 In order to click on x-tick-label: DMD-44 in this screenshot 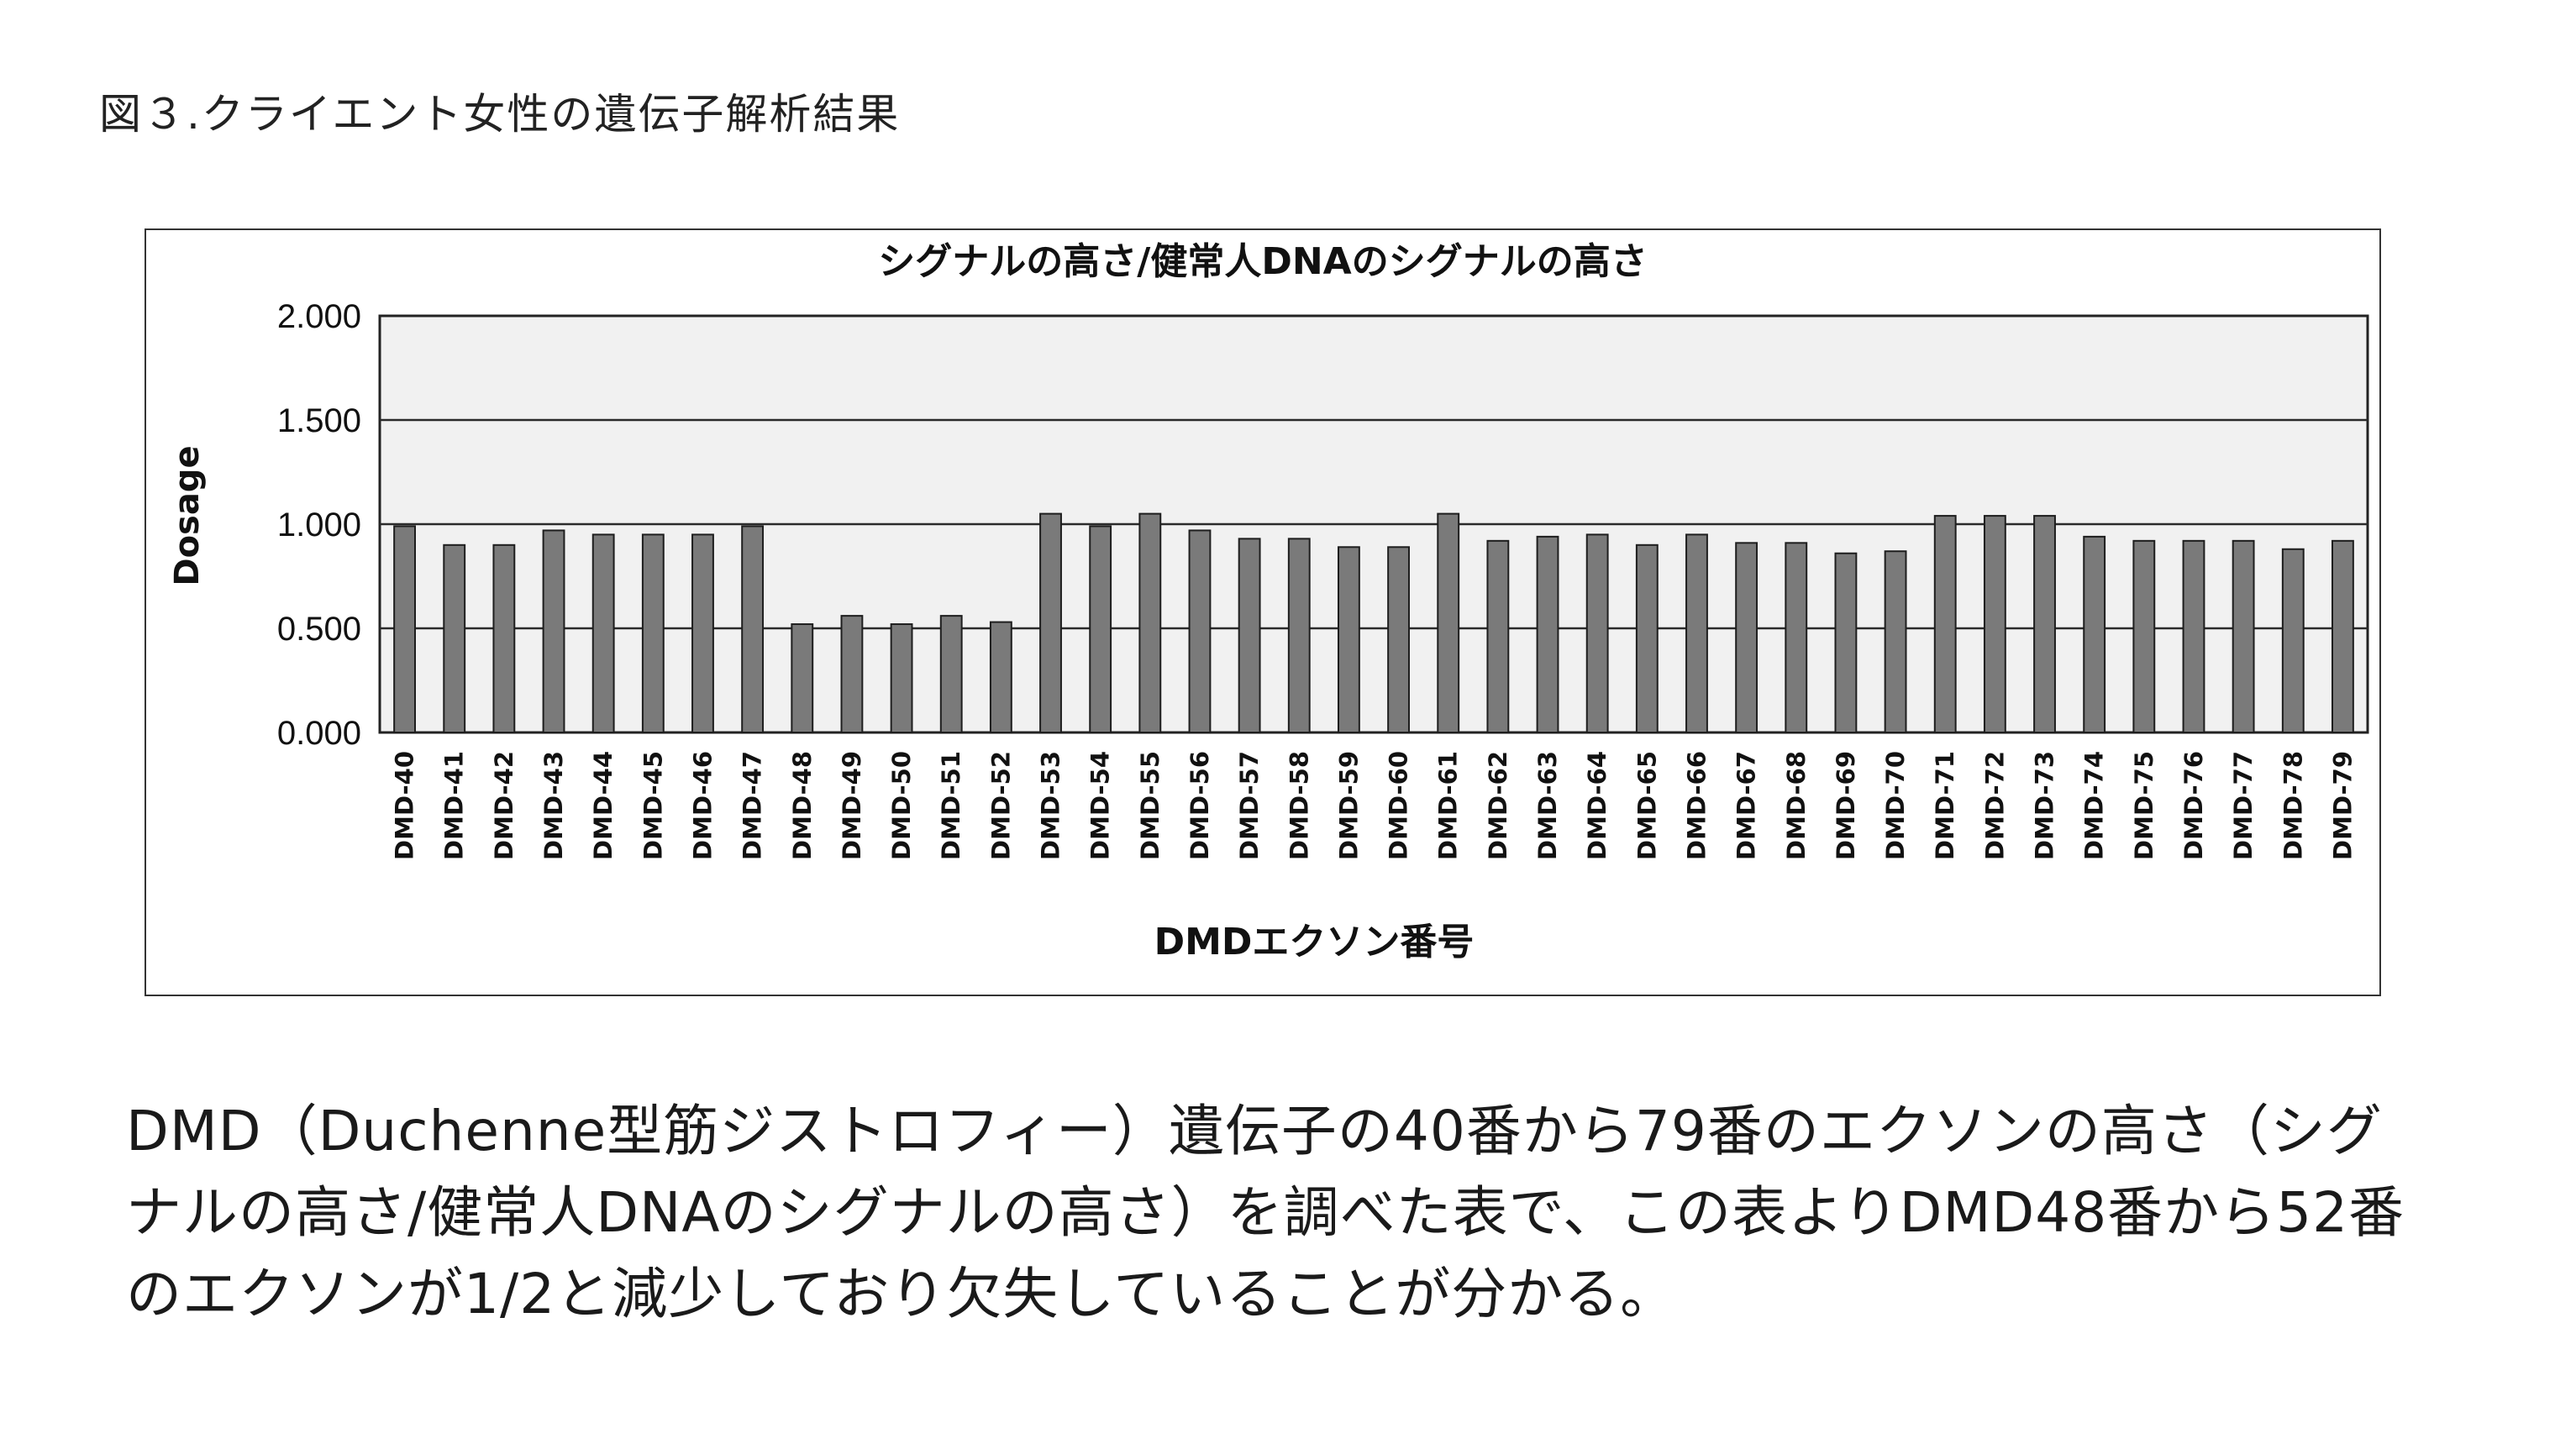, I will do `click(603, 805)`.